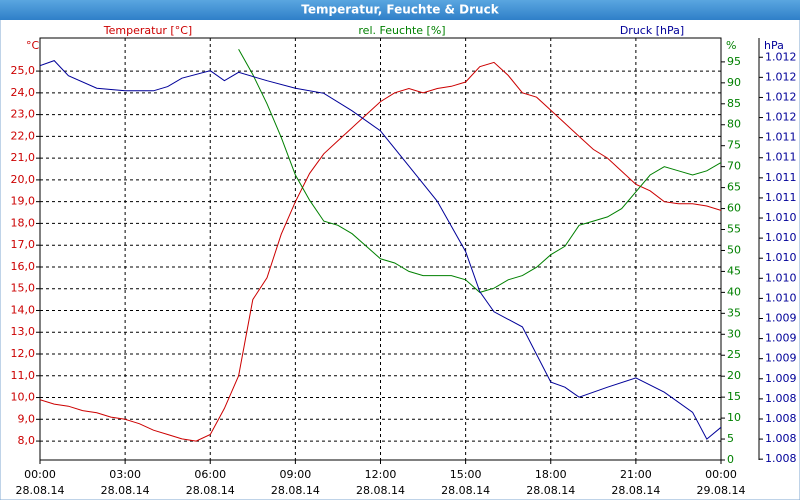  Describe the element at coordinates (23, 244) in the screenshot. I see `y-tick-label: 17,0` at that location.